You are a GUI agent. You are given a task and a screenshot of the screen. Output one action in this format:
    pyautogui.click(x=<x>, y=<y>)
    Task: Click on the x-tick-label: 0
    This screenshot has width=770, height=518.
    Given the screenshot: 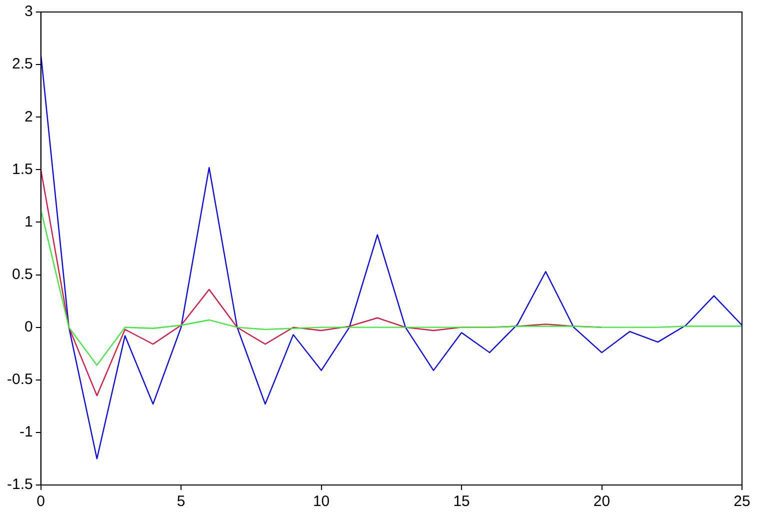 What is the action you would take?
    pyautogui.click(x=41, y=501)
    